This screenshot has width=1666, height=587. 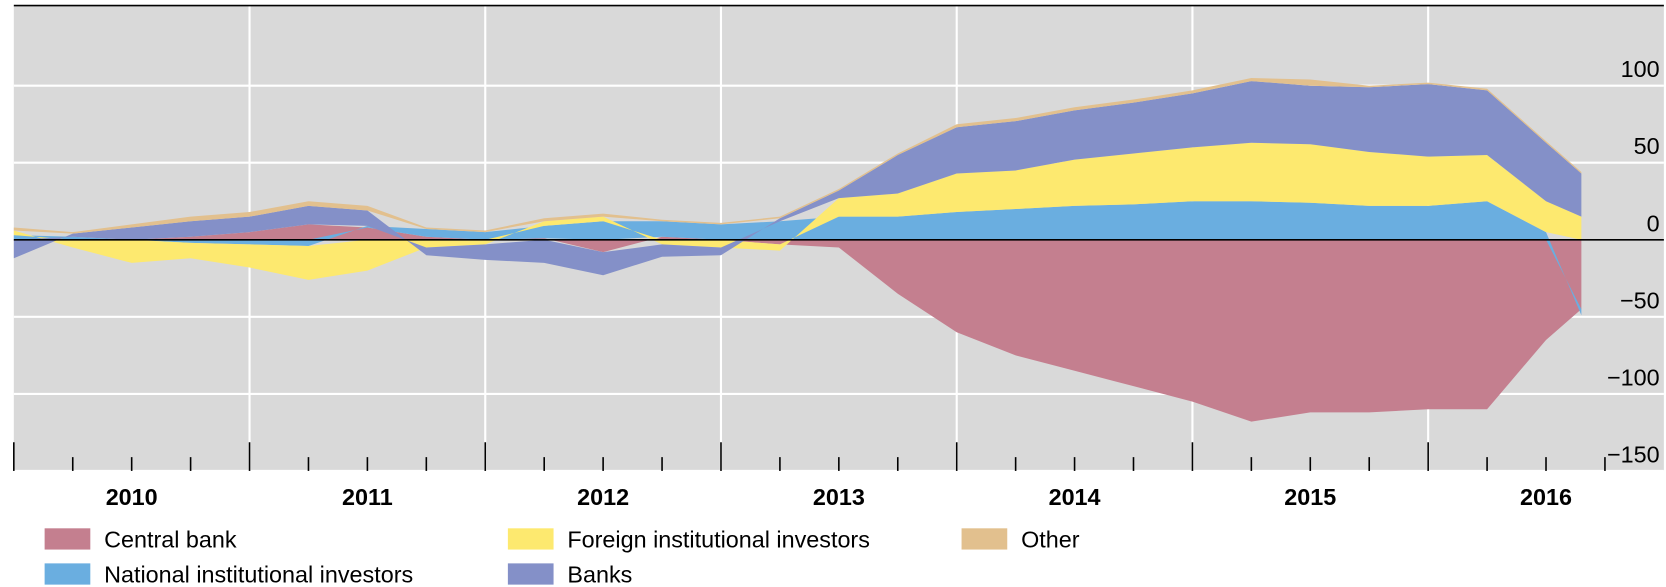 I want to click on y-tick-label: 50, so click(x=1647, y=146).